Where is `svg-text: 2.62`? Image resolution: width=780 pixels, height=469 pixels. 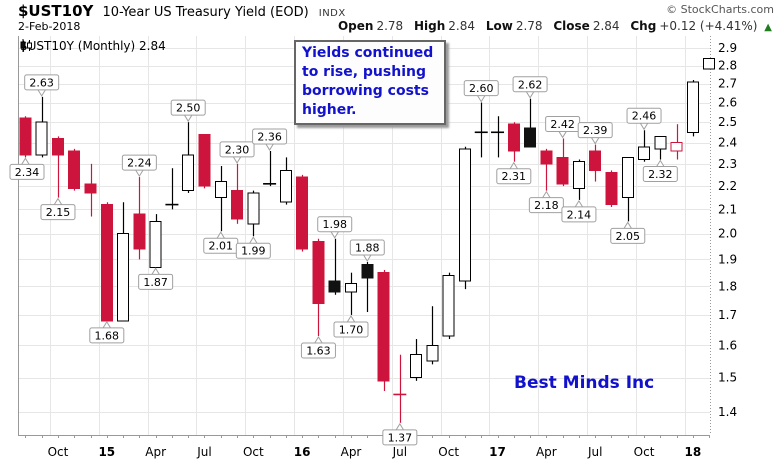 svg-text: 2.62 is located at coordinates (530, 84).